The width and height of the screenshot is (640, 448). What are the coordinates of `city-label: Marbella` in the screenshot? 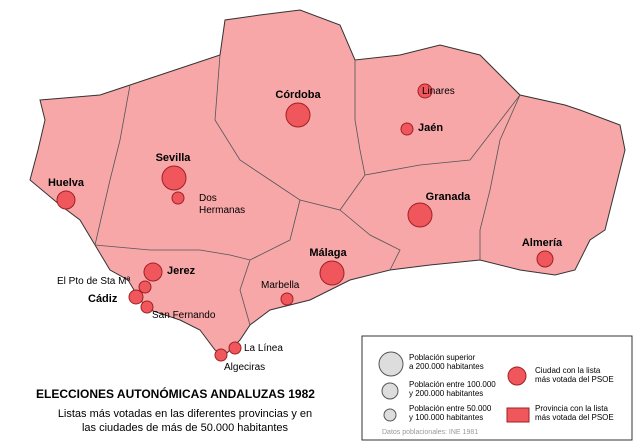 It's located at (280, 285).